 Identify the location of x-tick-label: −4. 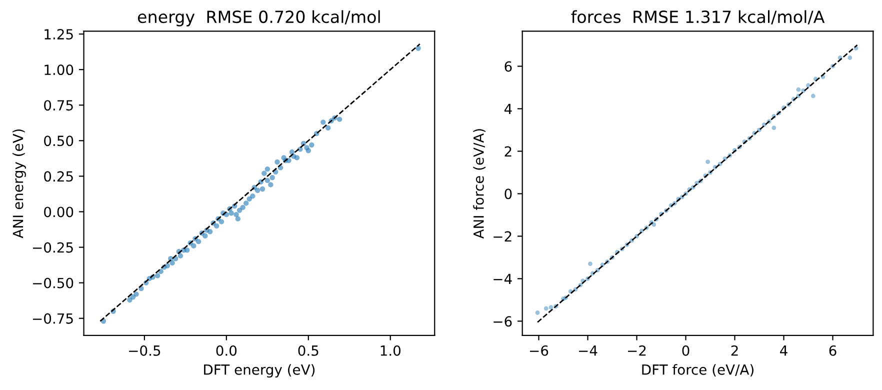
(588, 351).